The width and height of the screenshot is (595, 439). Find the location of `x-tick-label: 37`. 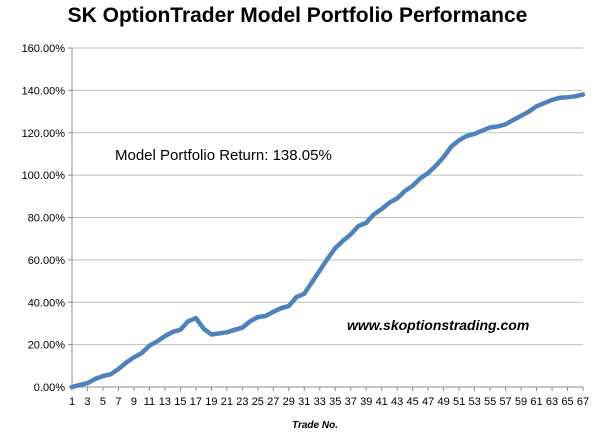

x-tick-label: 37 is located at coordinates (351, 402).